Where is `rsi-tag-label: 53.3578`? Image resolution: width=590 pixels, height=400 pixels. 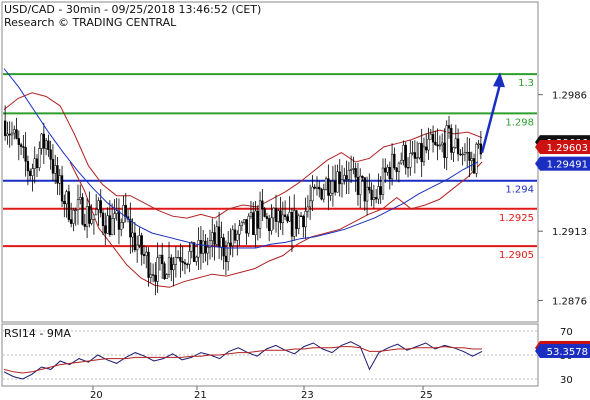
rsi-tag-label: 53.3578 is located at coordinates (567, 352).